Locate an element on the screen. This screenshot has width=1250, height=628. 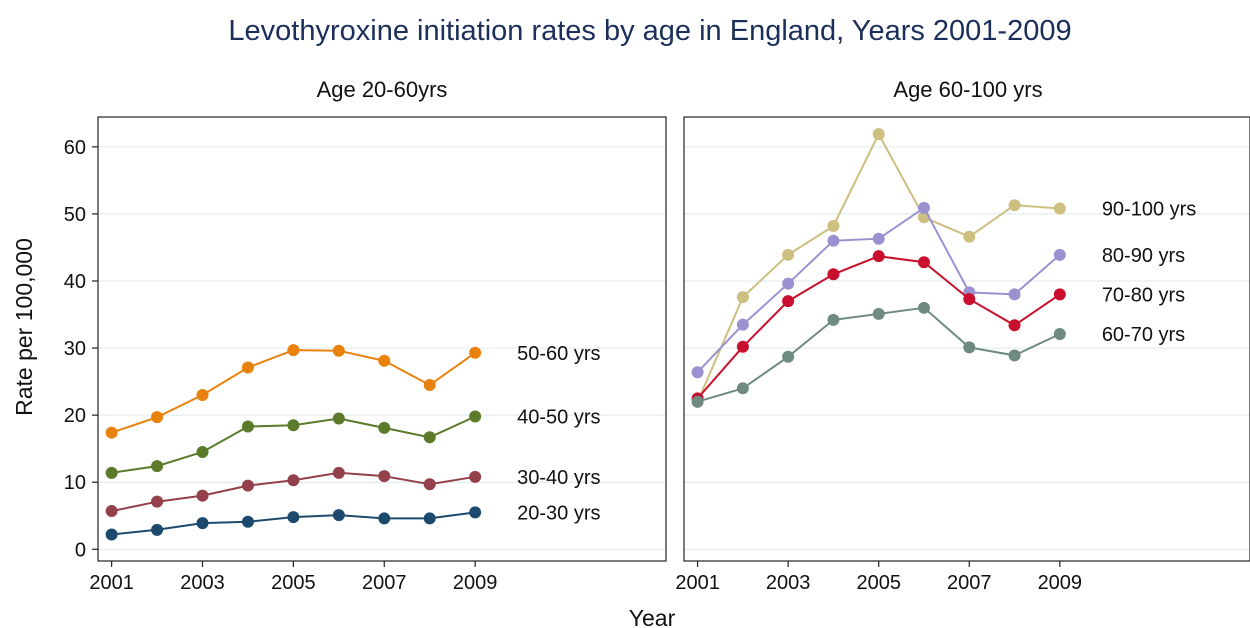
panel-title-left: Age 20-60yrs is located at coordinates (382, 89).